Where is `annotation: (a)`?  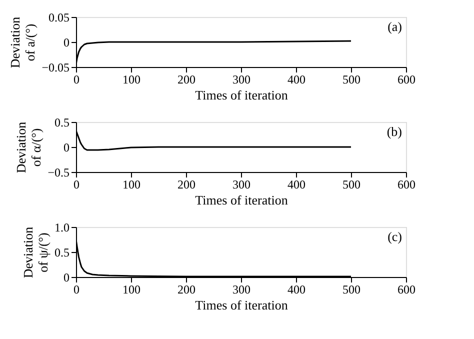 annotation: (a) is located at coordinates (395, 26).